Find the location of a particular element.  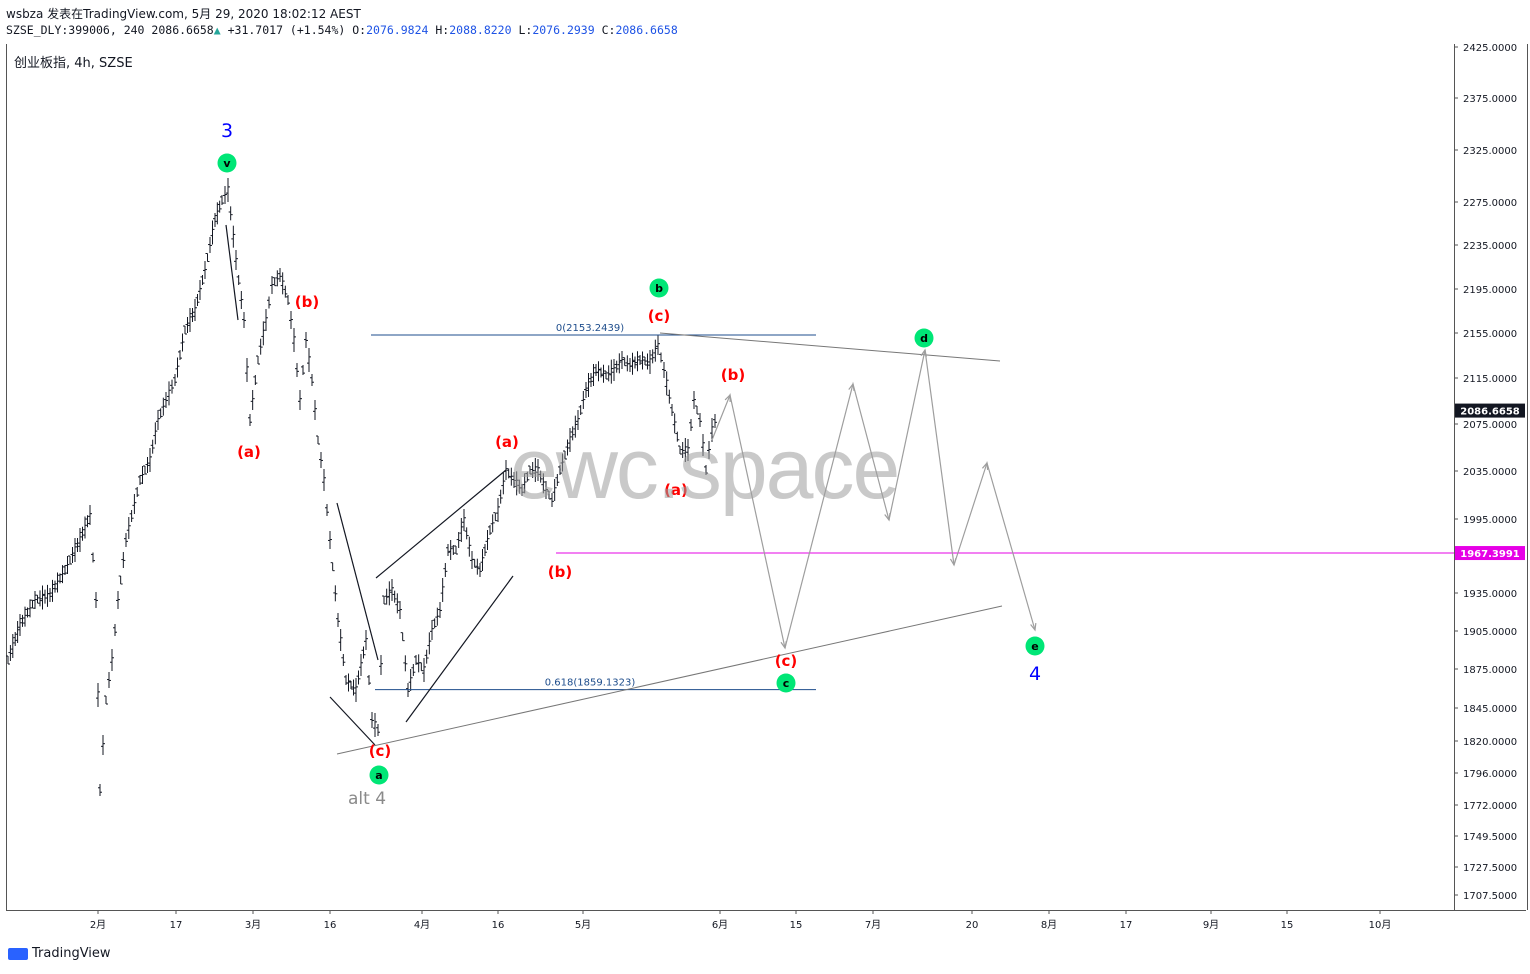

price-tick-label: 1749.5000 is located at coordinates (1490, 837).